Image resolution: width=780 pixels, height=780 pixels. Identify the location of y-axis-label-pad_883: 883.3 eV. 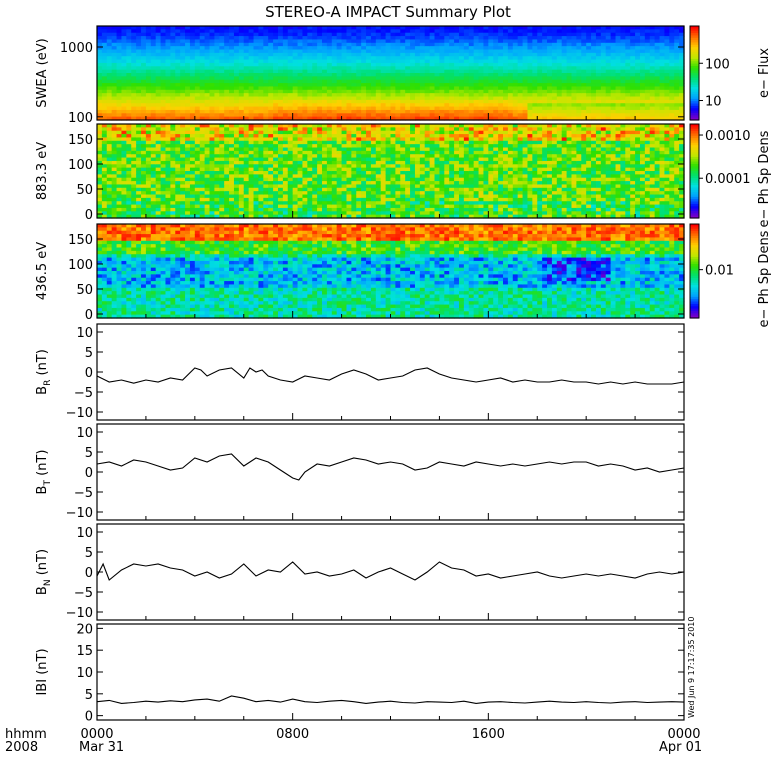
(42, 171).